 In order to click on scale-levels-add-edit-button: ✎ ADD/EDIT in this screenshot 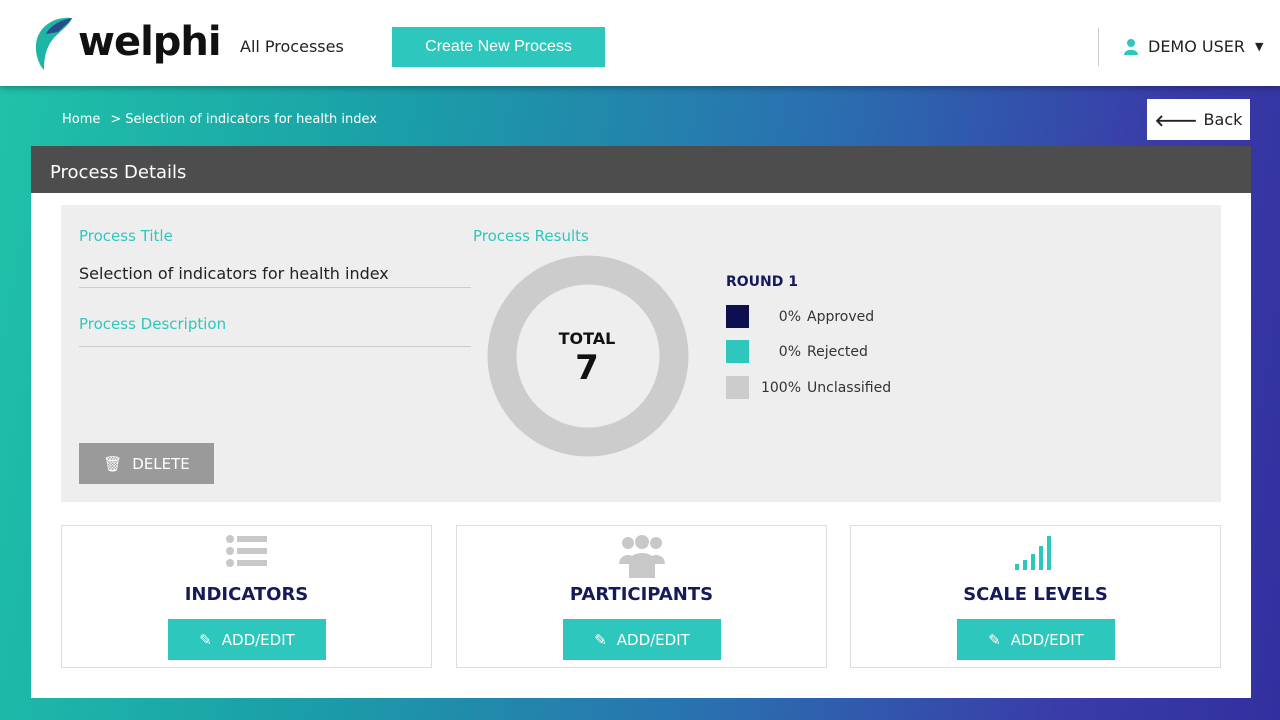, I will do `click(1036, 639)`.